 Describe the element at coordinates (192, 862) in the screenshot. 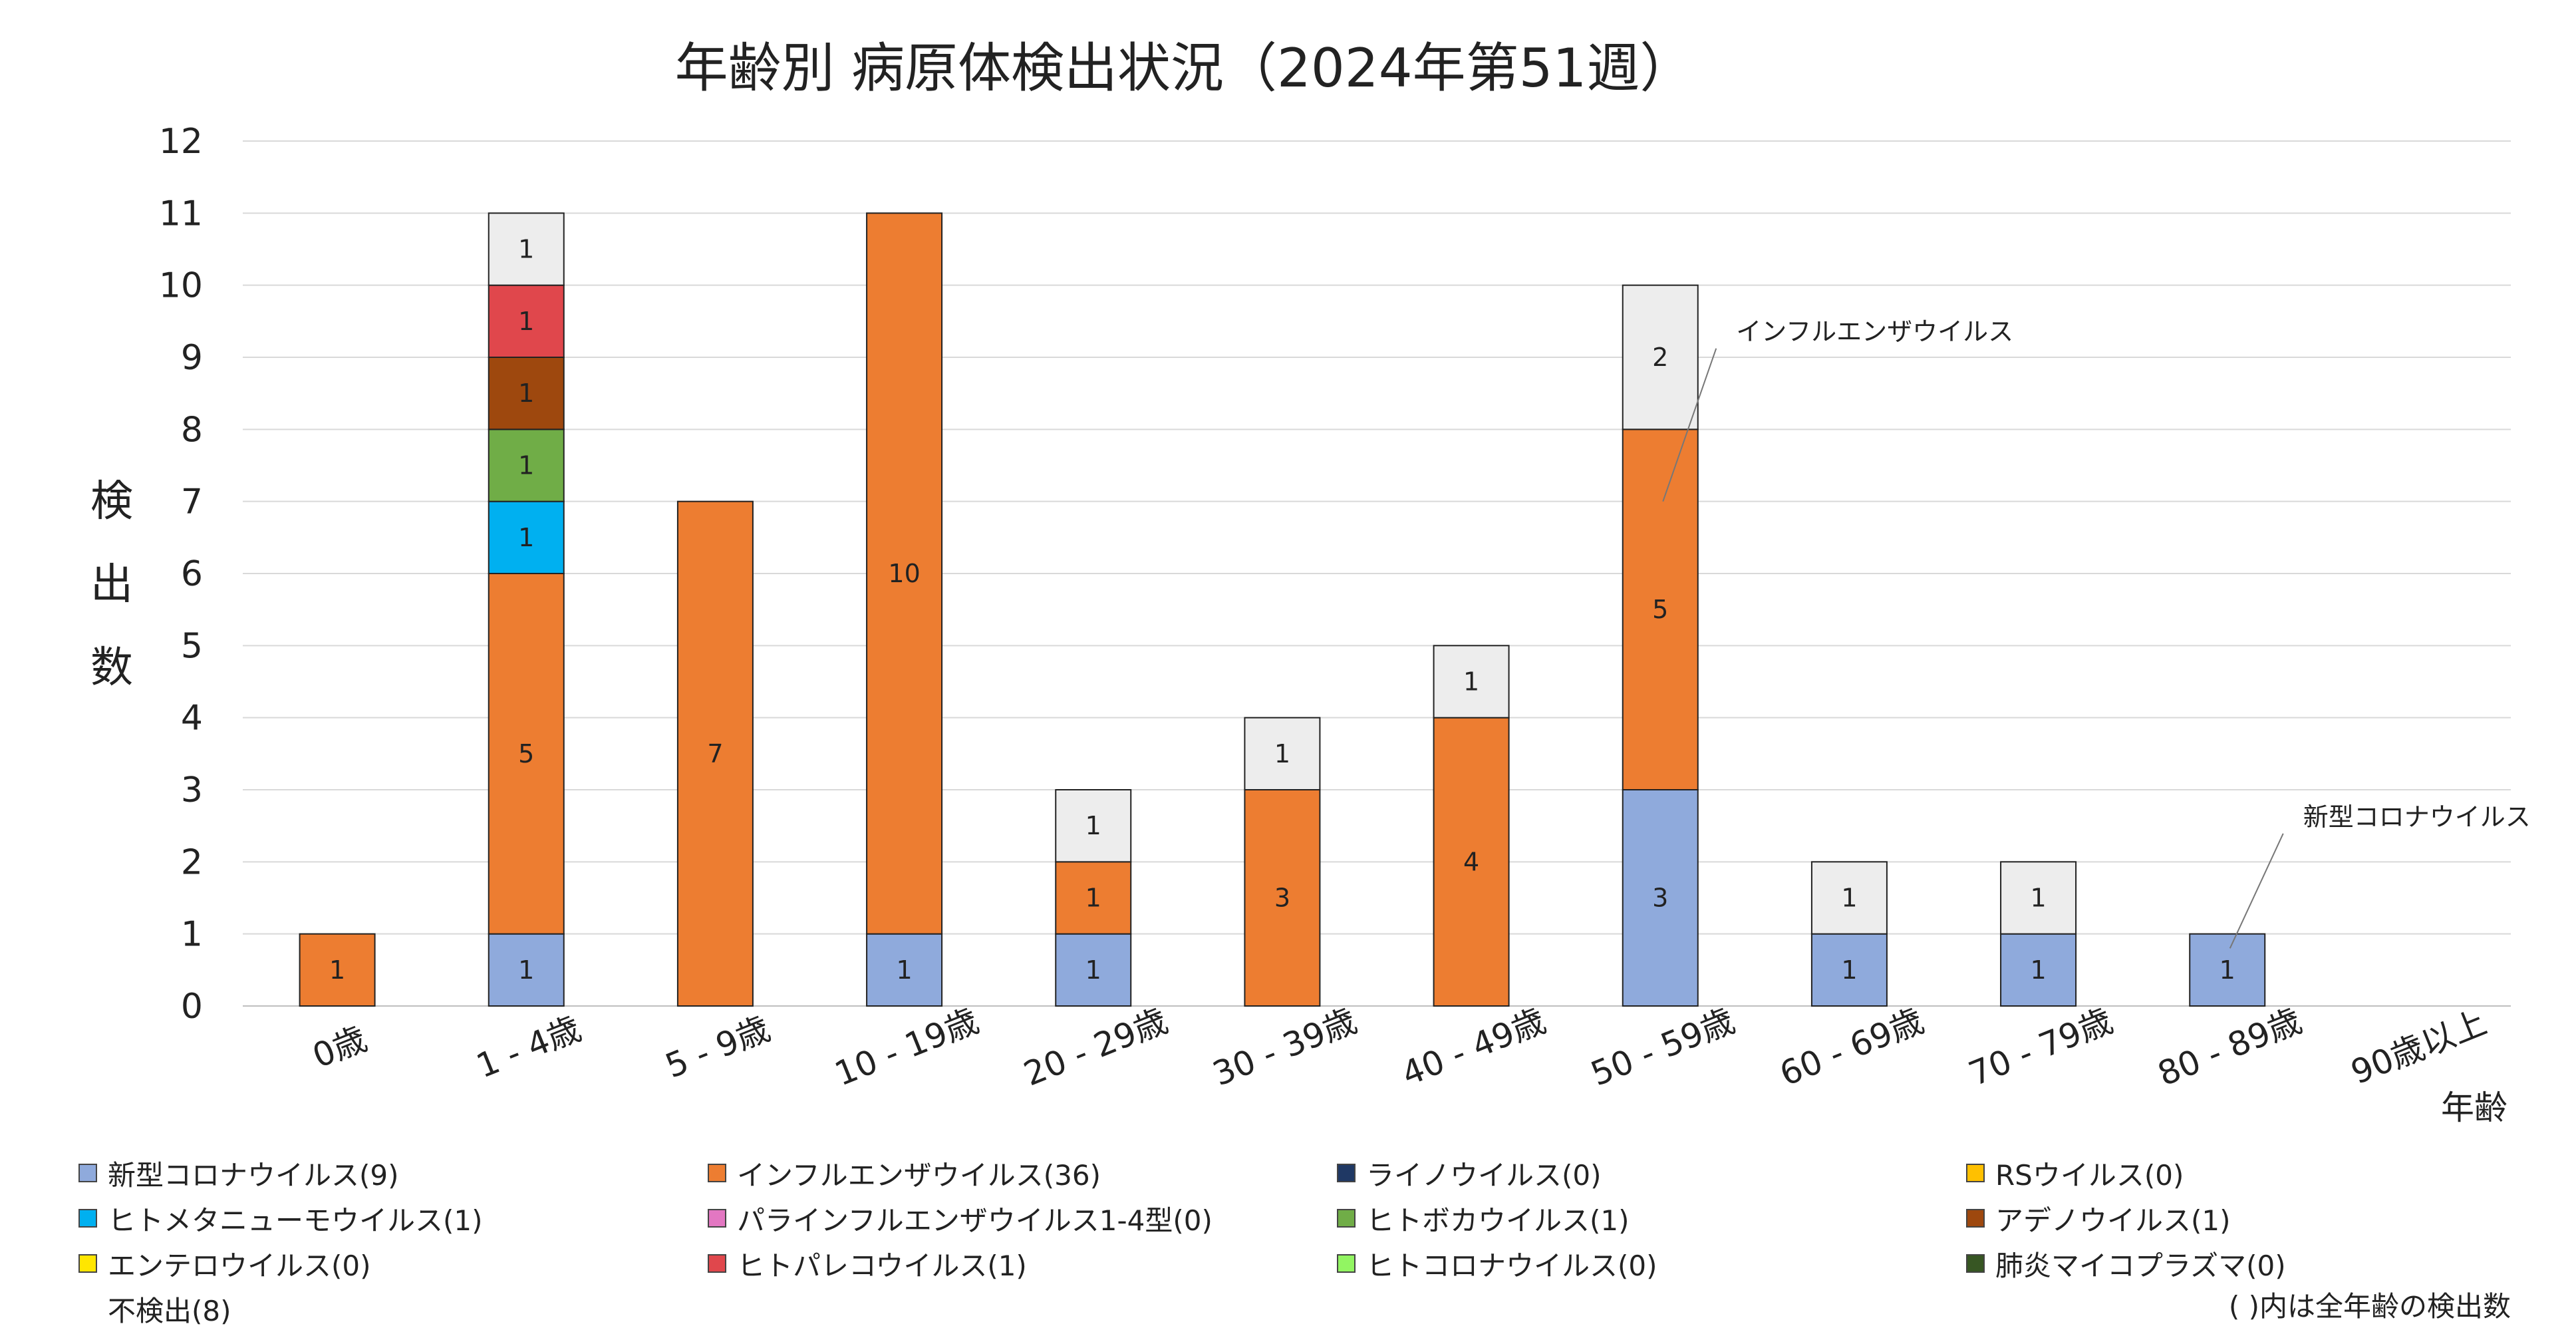

I see `y-tick-label: 2` at that location.